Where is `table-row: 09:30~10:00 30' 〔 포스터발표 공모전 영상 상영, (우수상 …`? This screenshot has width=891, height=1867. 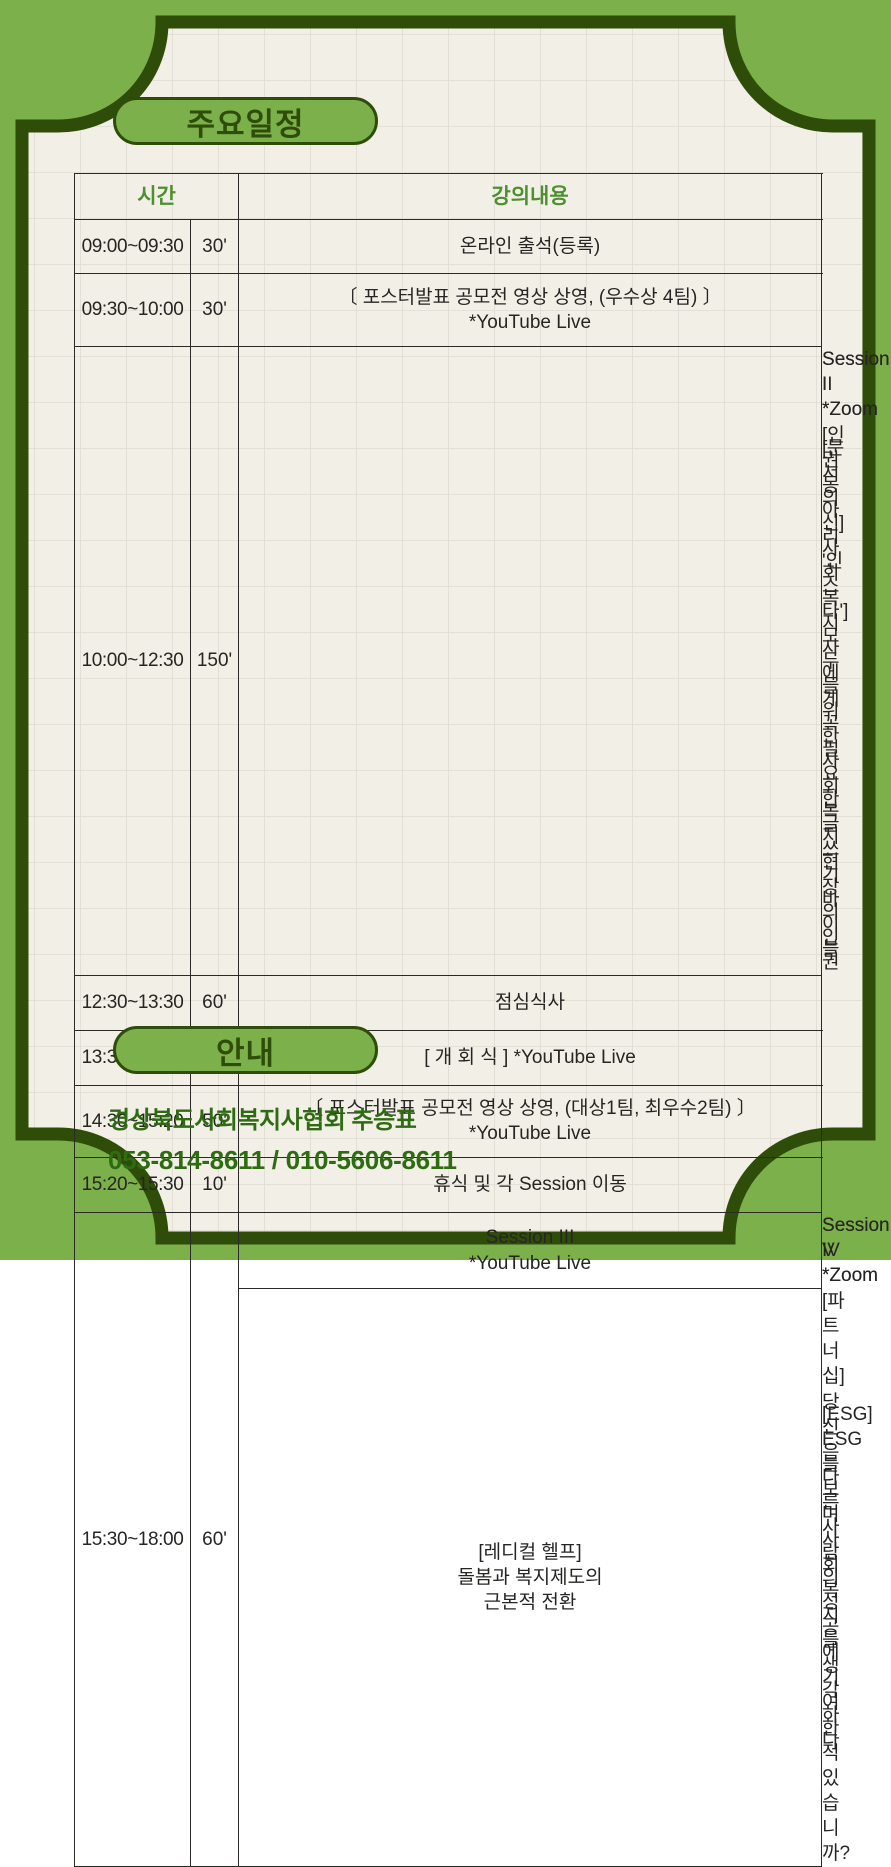
table-row: 09:30~10:00 30' 〔 포스터발표 공모전 영상 상영, (우수상 … is located at coordinates (448, 310).